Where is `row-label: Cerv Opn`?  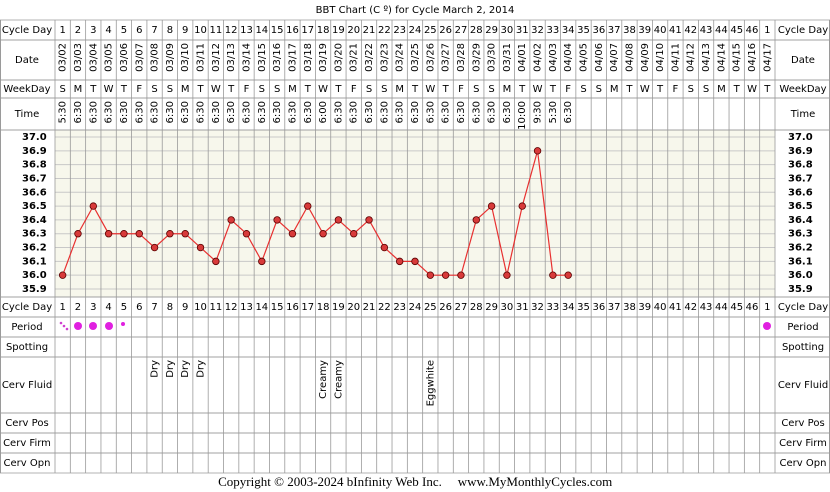
row-label: Cerv Opn is located at coordinates (27, 463).